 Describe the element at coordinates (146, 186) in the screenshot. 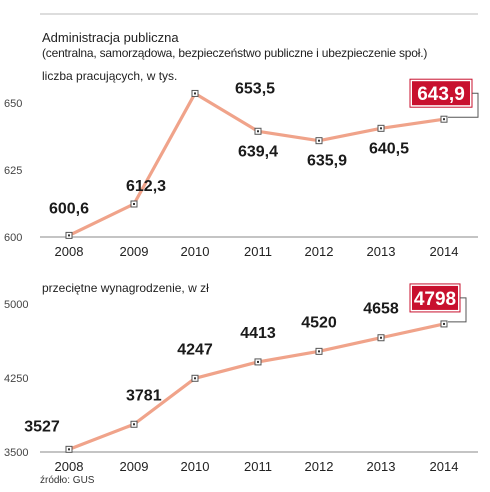

I see `data-label: 612,3` at that location.